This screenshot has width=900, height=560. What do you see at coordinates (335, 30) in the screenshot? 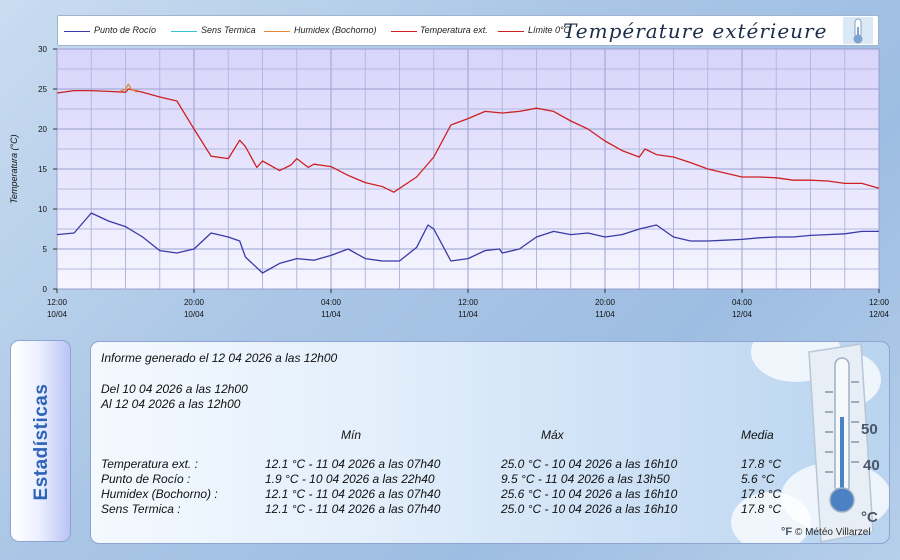
I see `legend-label-humidex: Humidex (Bochorno)` at bounding box center [335, 30].